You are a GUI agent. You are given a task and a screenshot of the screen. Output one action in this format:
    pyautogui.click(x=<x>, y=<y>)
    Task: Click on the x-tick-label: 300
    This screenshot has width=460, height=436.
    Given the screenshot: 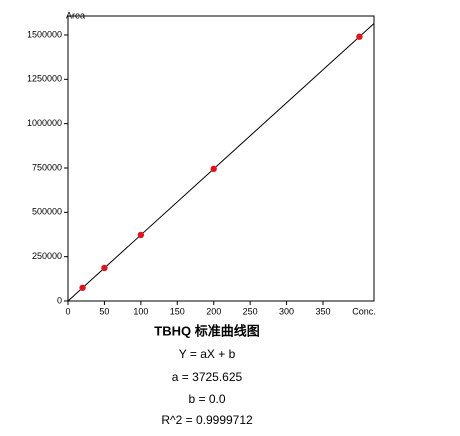 What is the action you would take?
    pyautogui.click(x=286, y=311)
    